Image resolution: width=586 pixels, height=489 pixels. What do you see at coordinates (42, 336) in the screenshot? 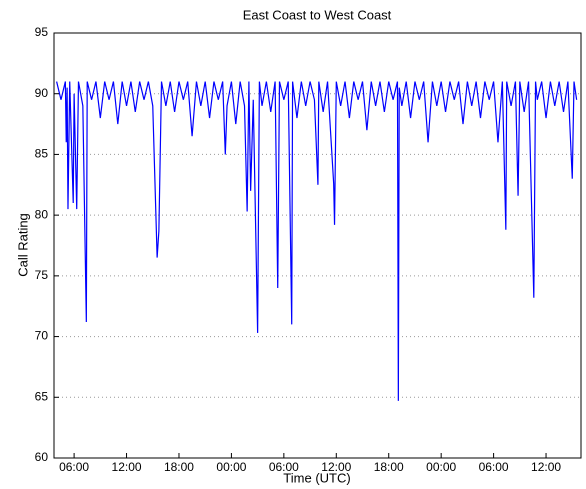
I see `y-tick-label: 70` at bounding box center [42, 336].